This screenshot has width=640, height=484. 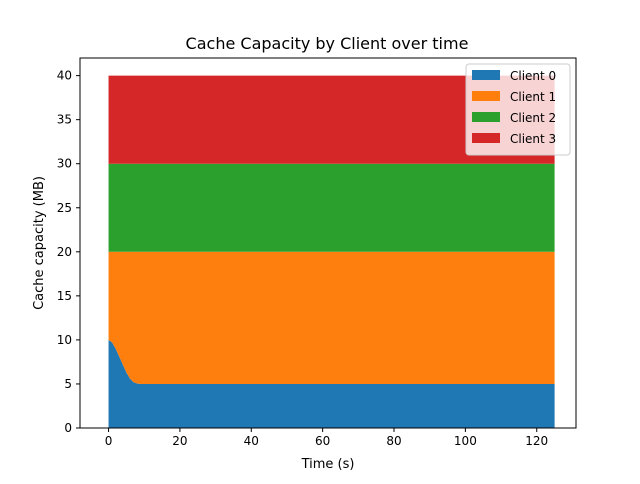 What do you see at coordinates (64, 164) in the screenshot?
I see `y-tick-label-30: 30` at bounding box center [64, 164].